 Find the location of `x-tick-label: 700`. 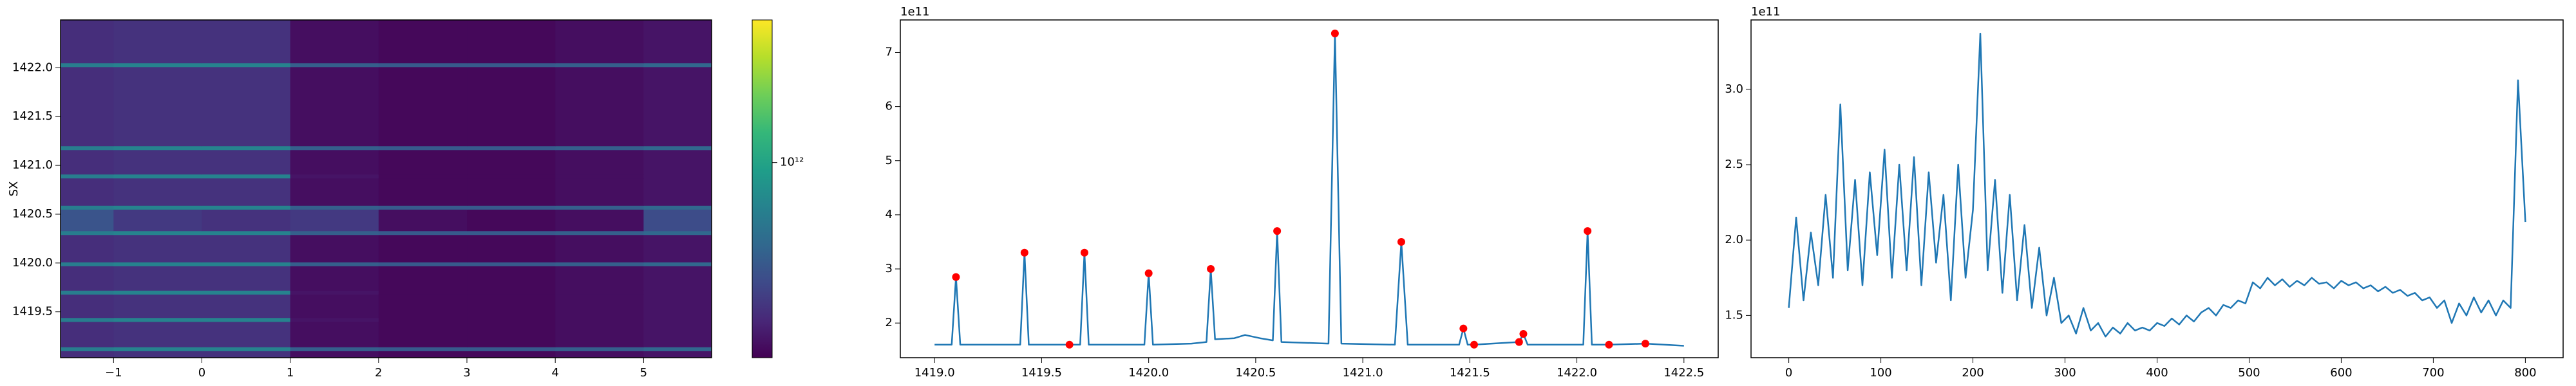

x-tick-label: 700 is located at coordinates (2433, 373).